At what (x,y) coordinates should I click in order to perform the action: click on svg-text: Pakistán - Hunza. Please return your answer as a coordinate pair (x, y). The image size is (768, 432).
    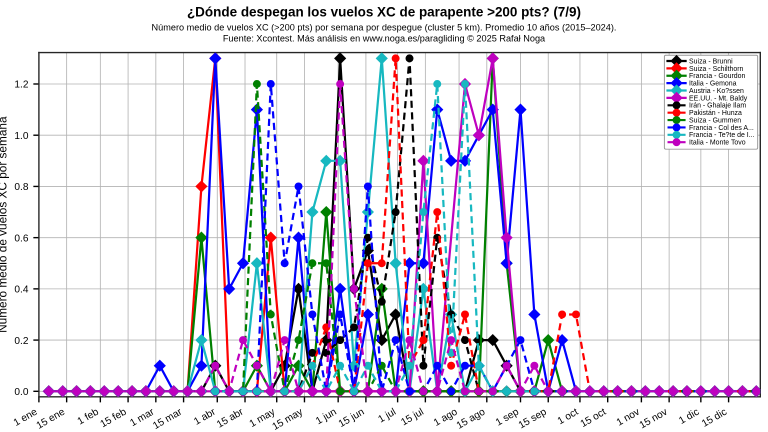
    Looking at the image, I should click on (715, 113).